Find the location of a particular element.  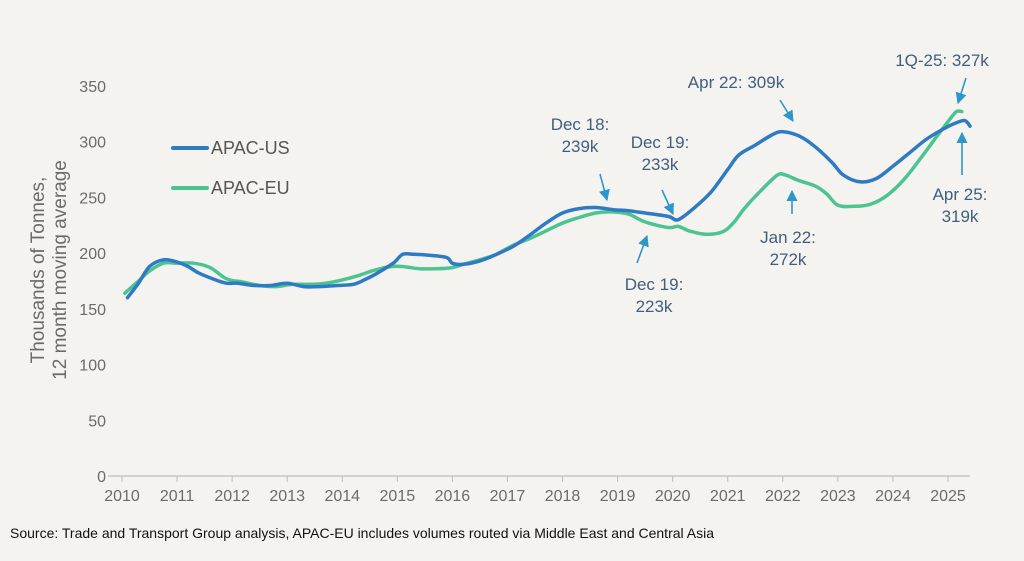

y-tick-label: 250 is located at coordinates (92, 198).